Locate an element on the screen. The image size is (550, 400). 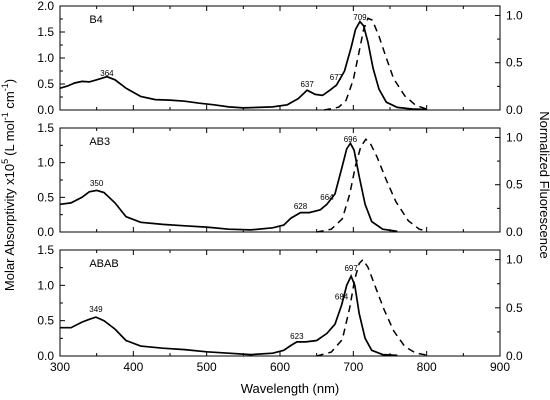
peak-label: 349 is located at coordinates (96, 309).